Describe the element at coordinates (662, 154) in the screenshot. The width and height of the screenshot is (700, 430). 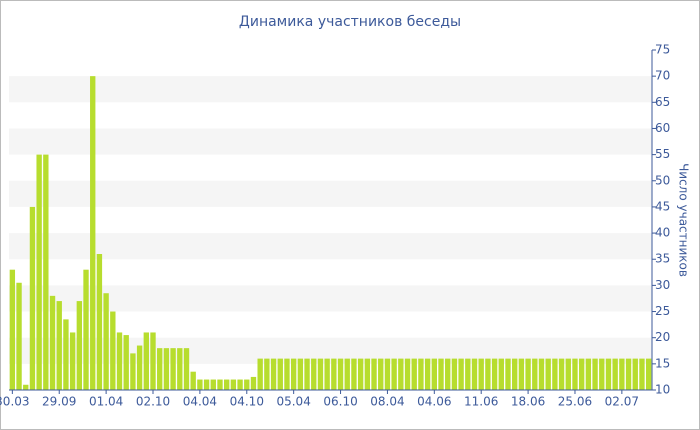
I see `y-tick-label: 55` at that location.